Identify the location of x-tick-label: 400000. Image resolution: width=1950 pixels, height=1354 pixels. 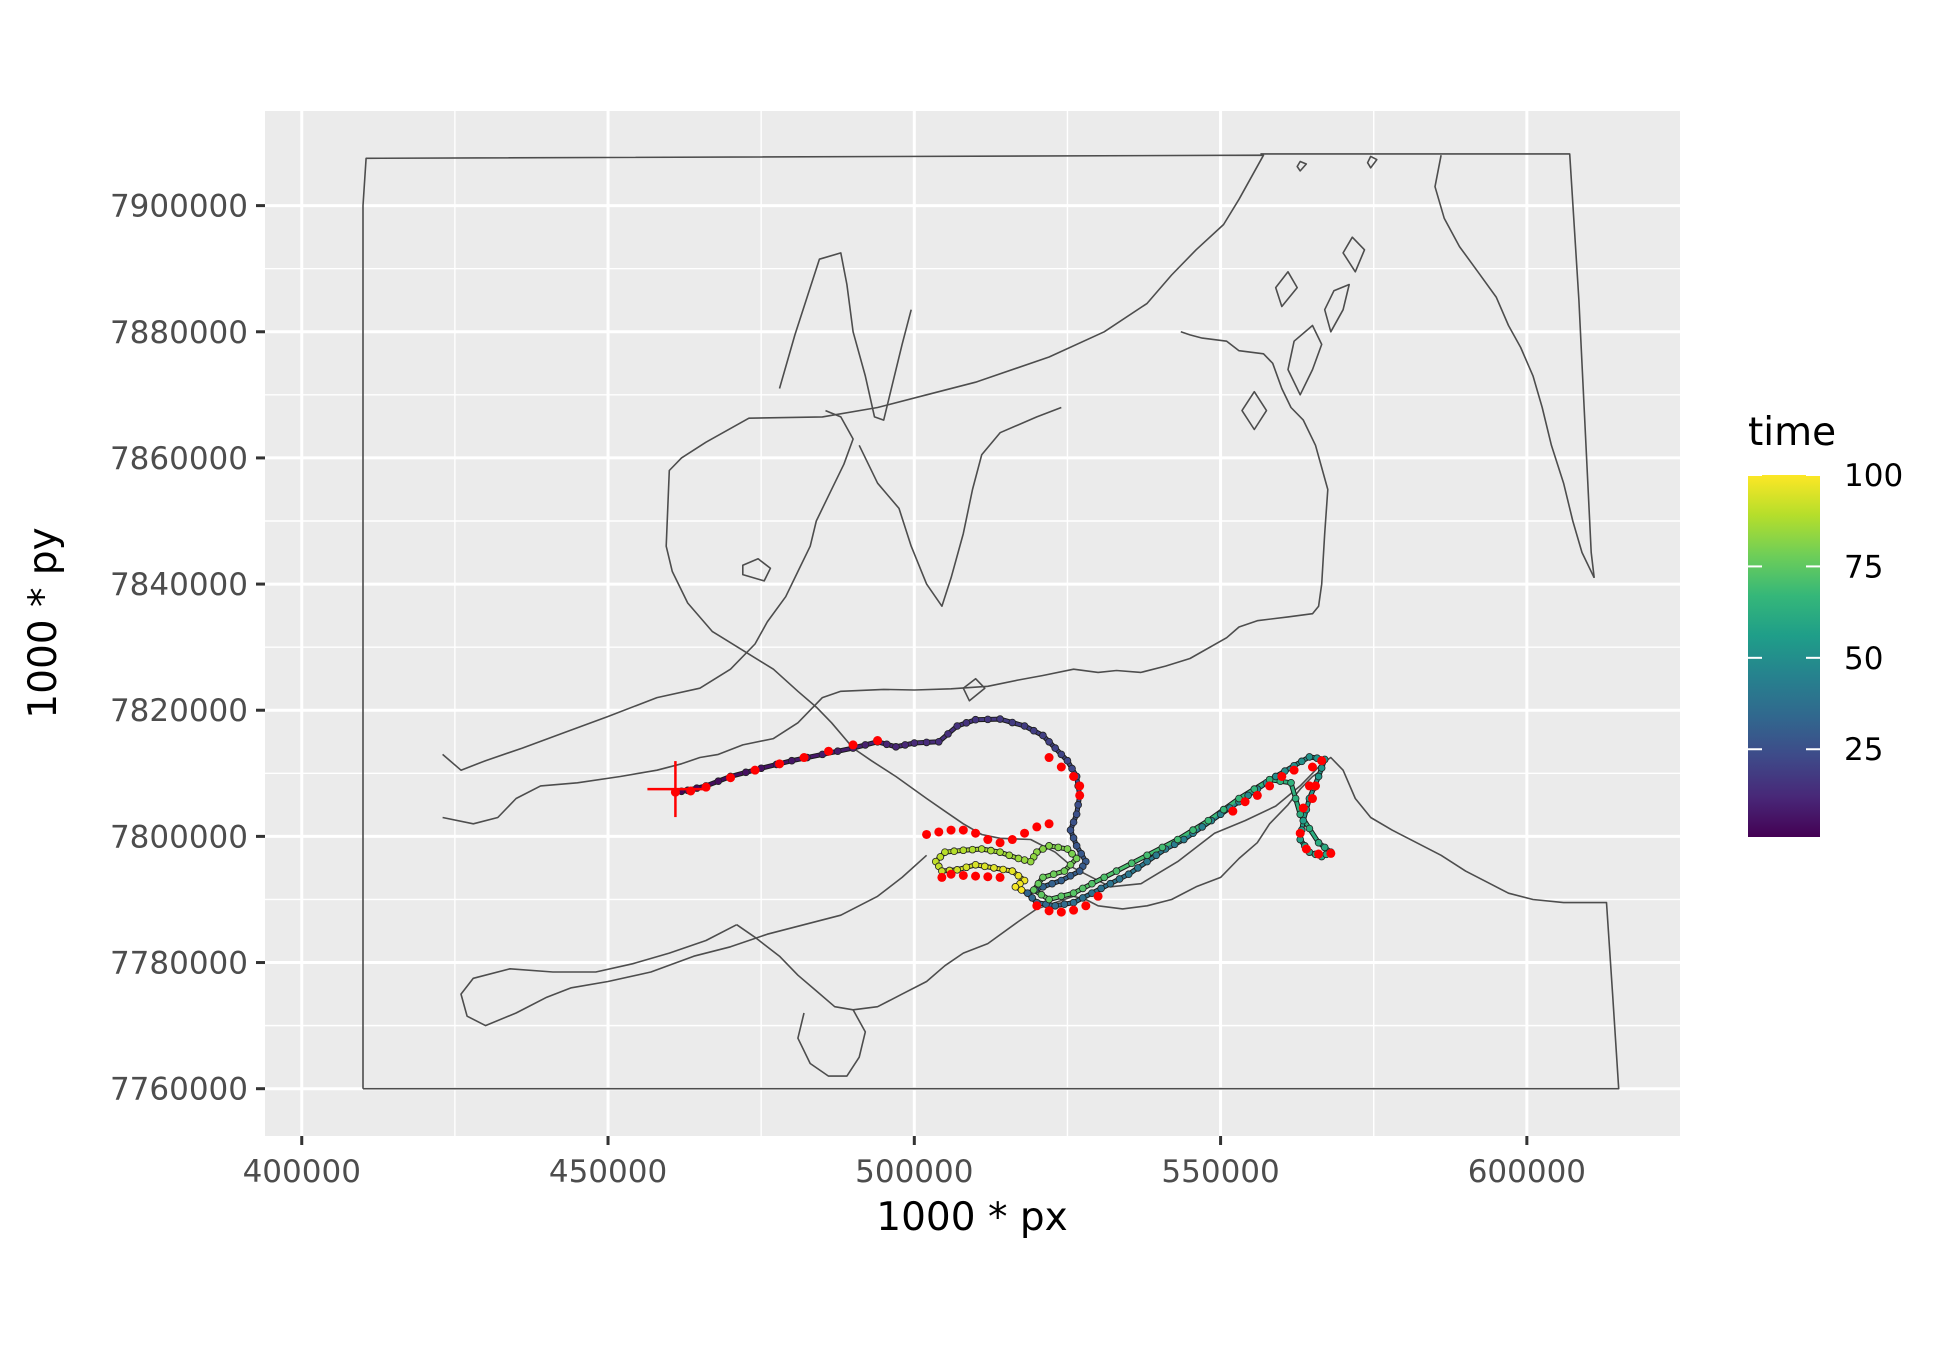
(302, 1172).